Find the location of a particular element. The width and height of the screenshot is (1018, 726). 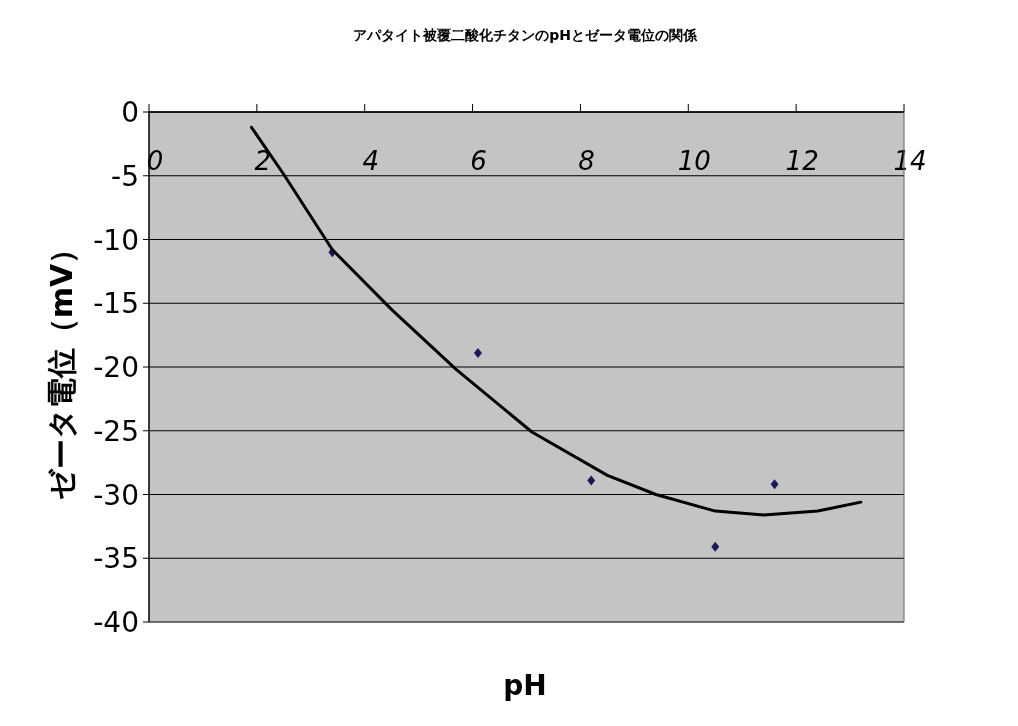

y-tick-label: -10 is located at coordinates (116, 240).